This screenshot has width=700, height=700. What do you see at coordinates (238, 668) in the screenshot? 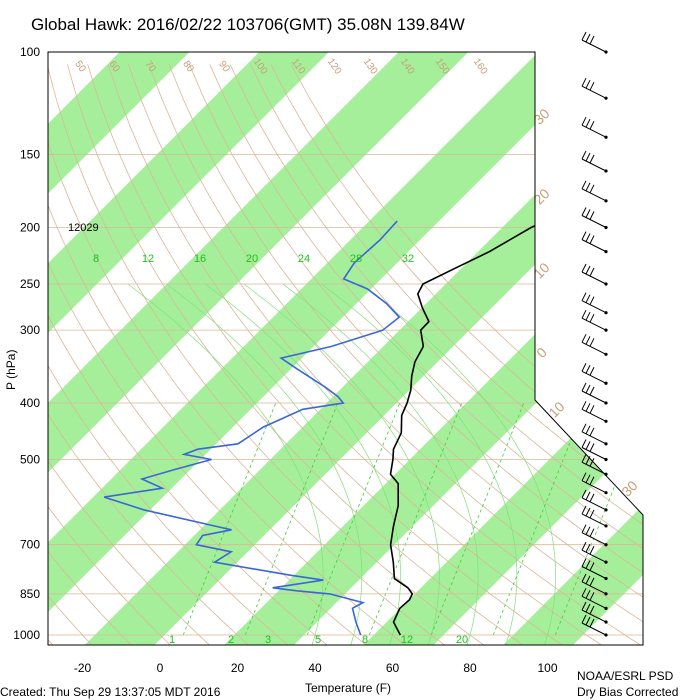
I see `x-tick-label: 20` at bounding box center [238, 668].